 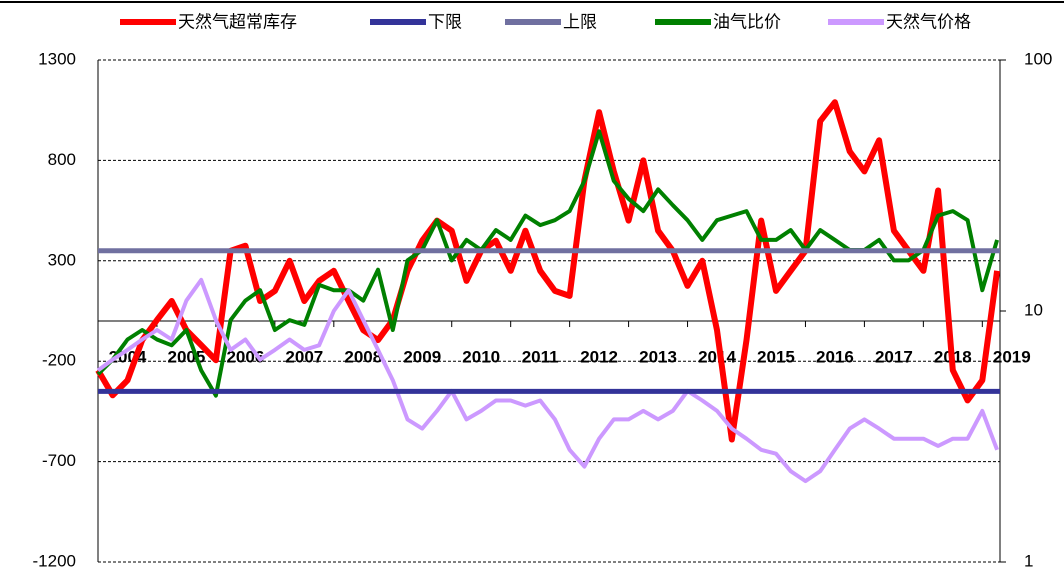 What do you see at coordinates (835, 357) in the screenshot?
I see `x-tick-label: 2016` at bounding box center [835, 357].